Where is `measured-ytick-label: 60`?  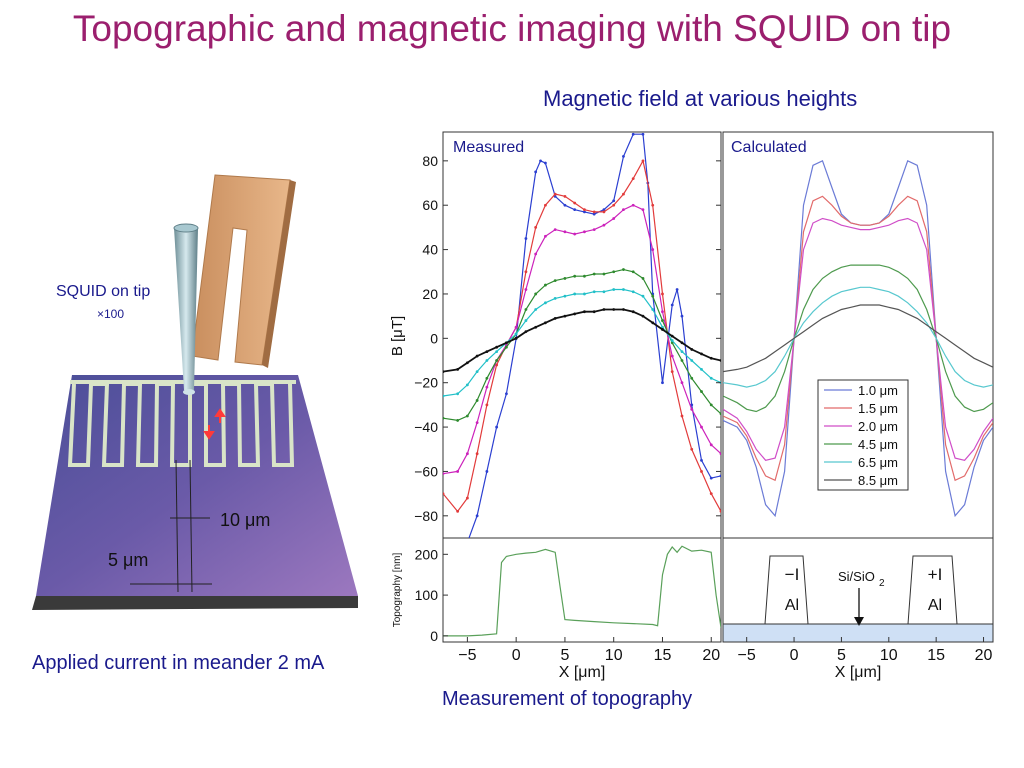 measured-ytick-label: 60 is located at coordinates (430, 205).